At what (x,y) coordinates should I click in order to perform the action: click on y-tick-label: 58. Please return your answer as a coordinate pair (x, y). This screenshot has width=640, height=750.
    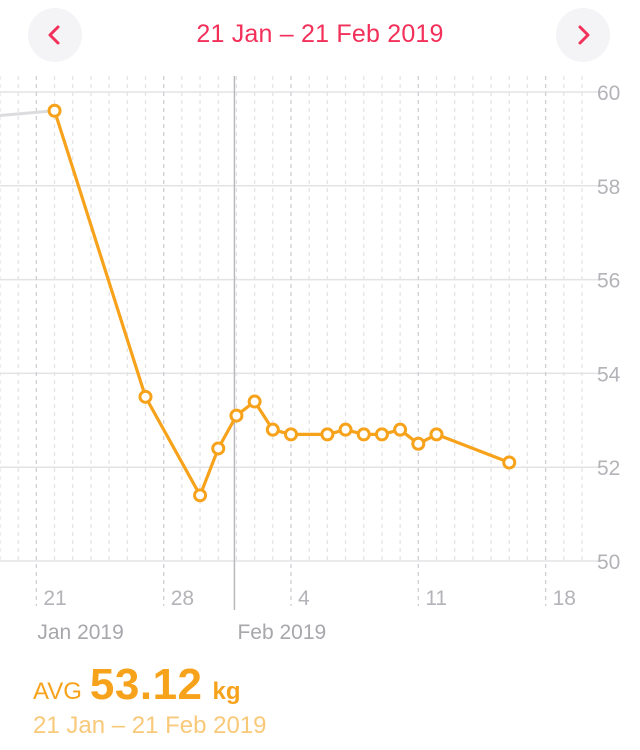
    Looking at the image, I should click on (608, 187).